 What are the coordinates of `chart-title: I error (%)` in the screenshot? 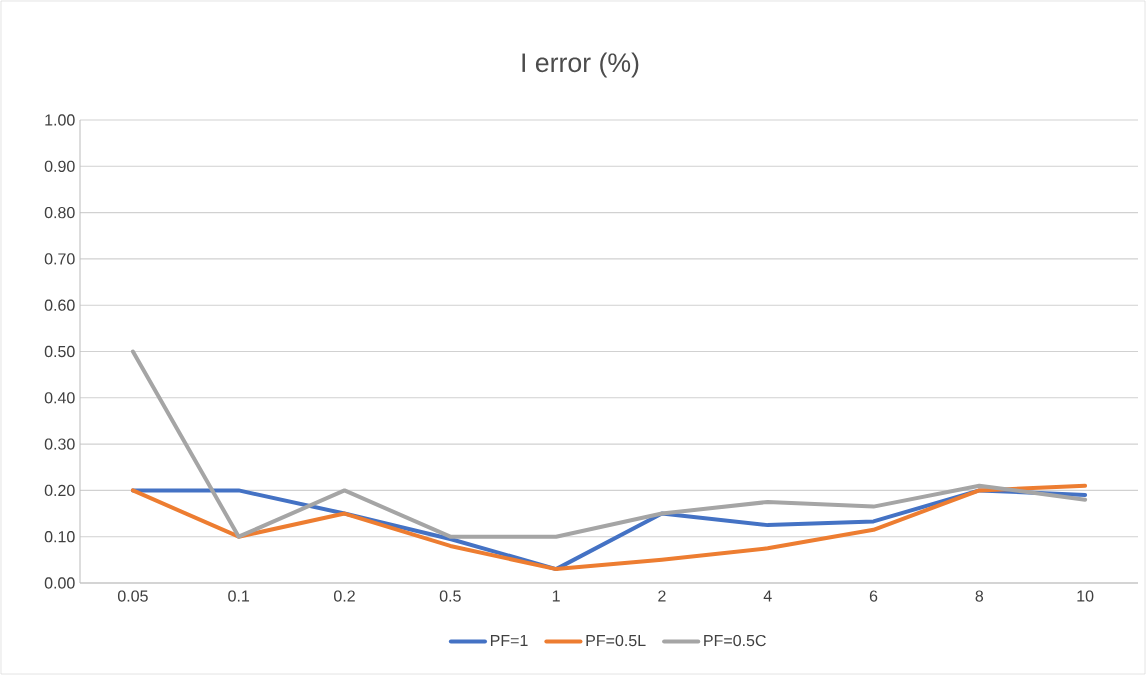 It's located at (580, 65).